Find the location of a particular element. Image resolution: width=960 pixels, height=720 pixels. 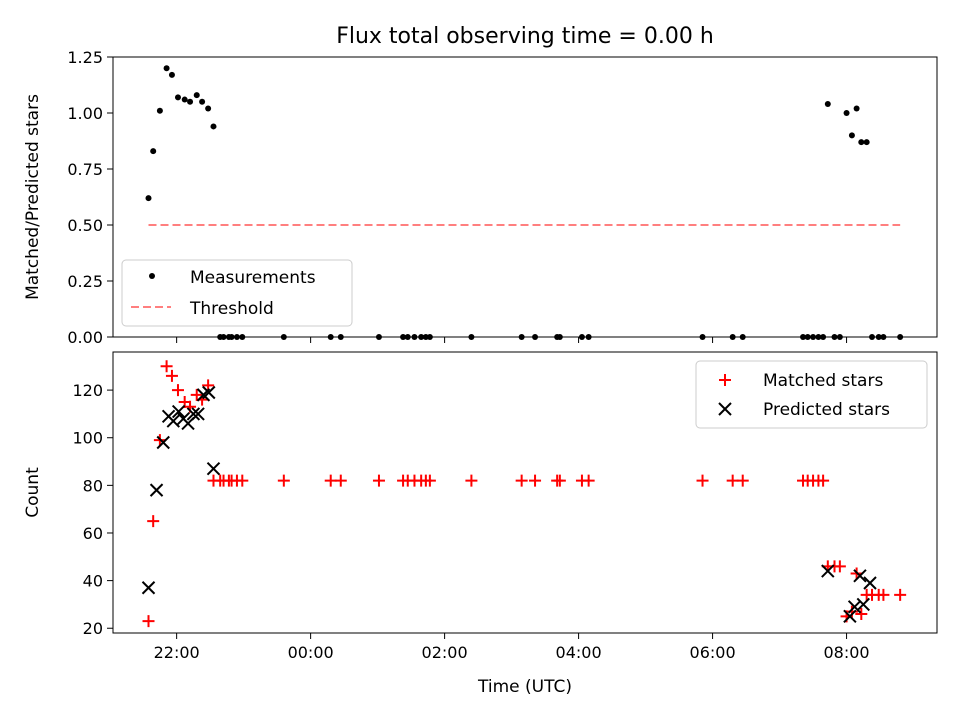

y-tick-label: 0.50 is located at coordinates (85, 225).